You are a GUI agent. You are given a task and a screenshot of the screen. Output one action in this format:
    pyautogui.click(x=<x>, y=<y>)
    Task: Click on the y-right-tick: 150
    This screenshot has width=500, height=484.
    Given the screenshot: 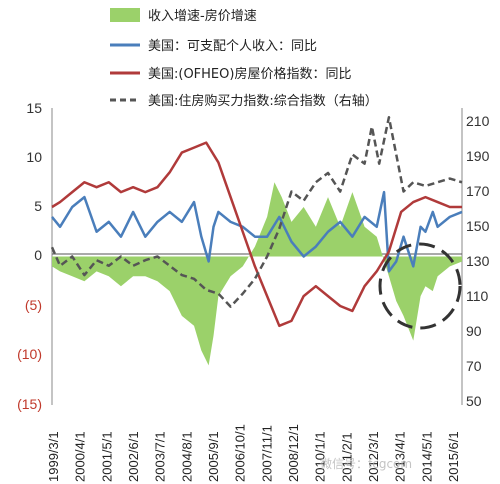 What is the action you would take?
    pyautogui.click(x=478, y=226)
    